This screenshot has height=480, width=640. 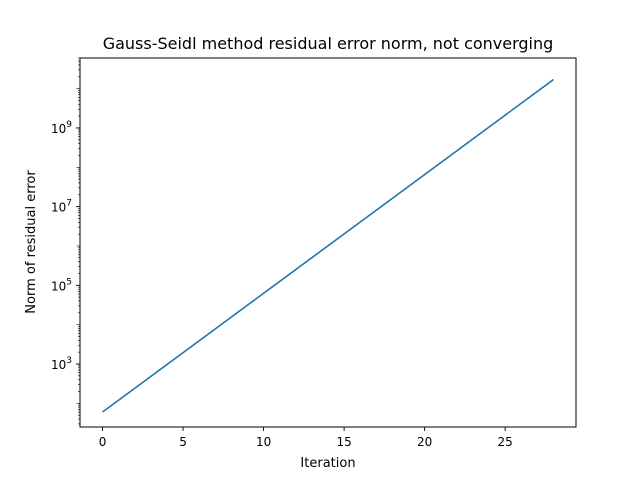 I want to click on x-tick-label: 15, so click(x=343, y=442).